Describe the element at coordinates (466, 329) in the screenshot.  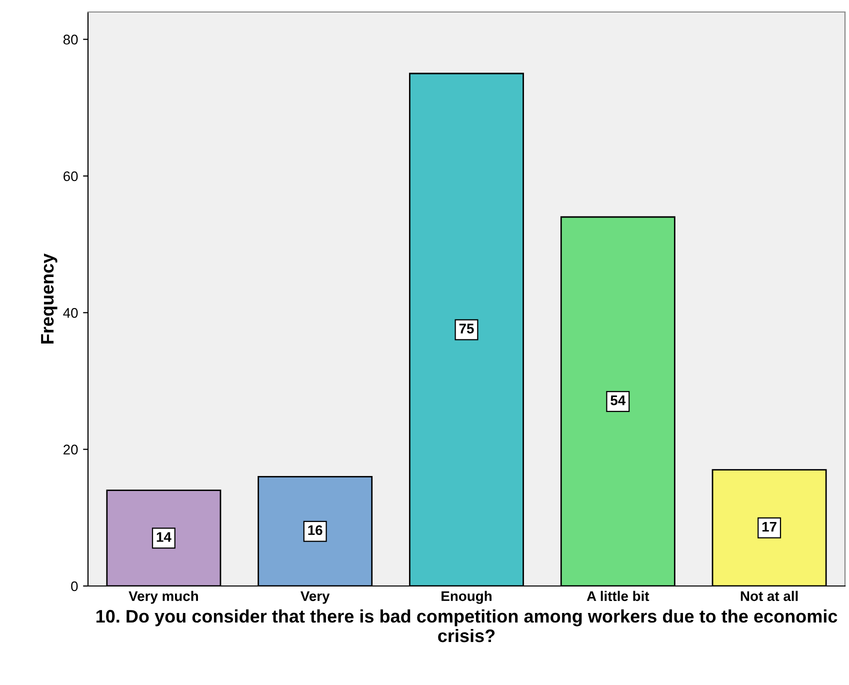
I see `data-label: 75` at that location.